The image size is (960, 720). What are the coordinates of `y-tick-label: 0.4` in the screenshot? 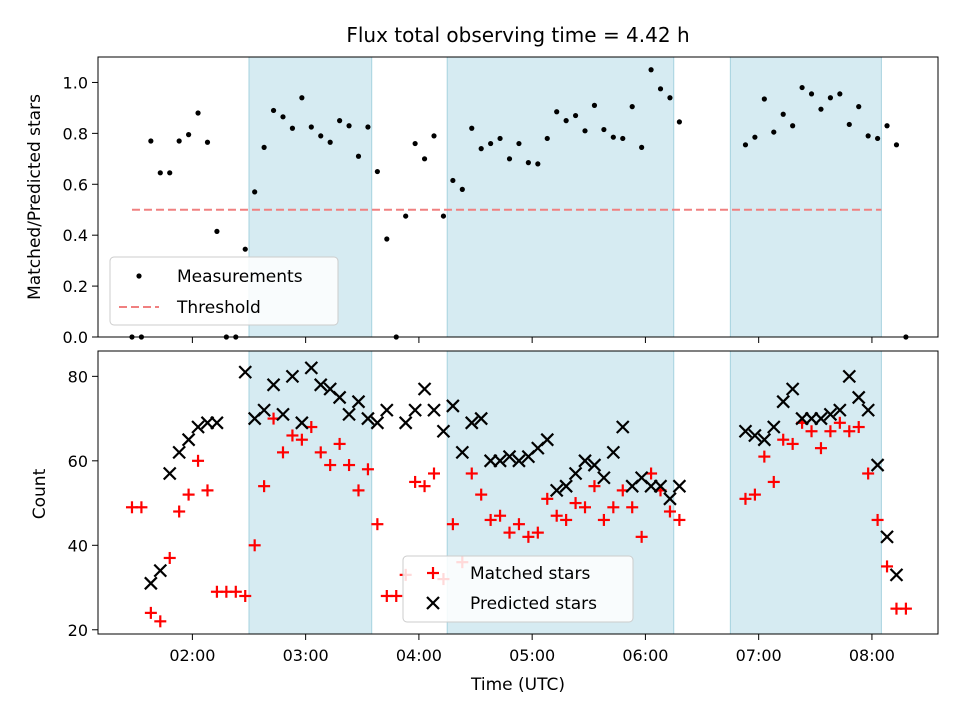 It's located at (75, 235).